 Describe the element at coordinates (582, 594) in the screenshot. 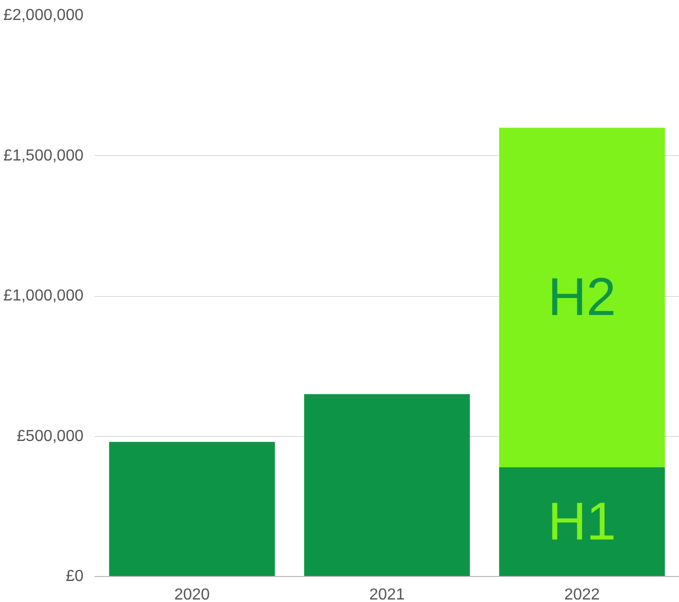

I see `x-tick-label: 2022` at that location.